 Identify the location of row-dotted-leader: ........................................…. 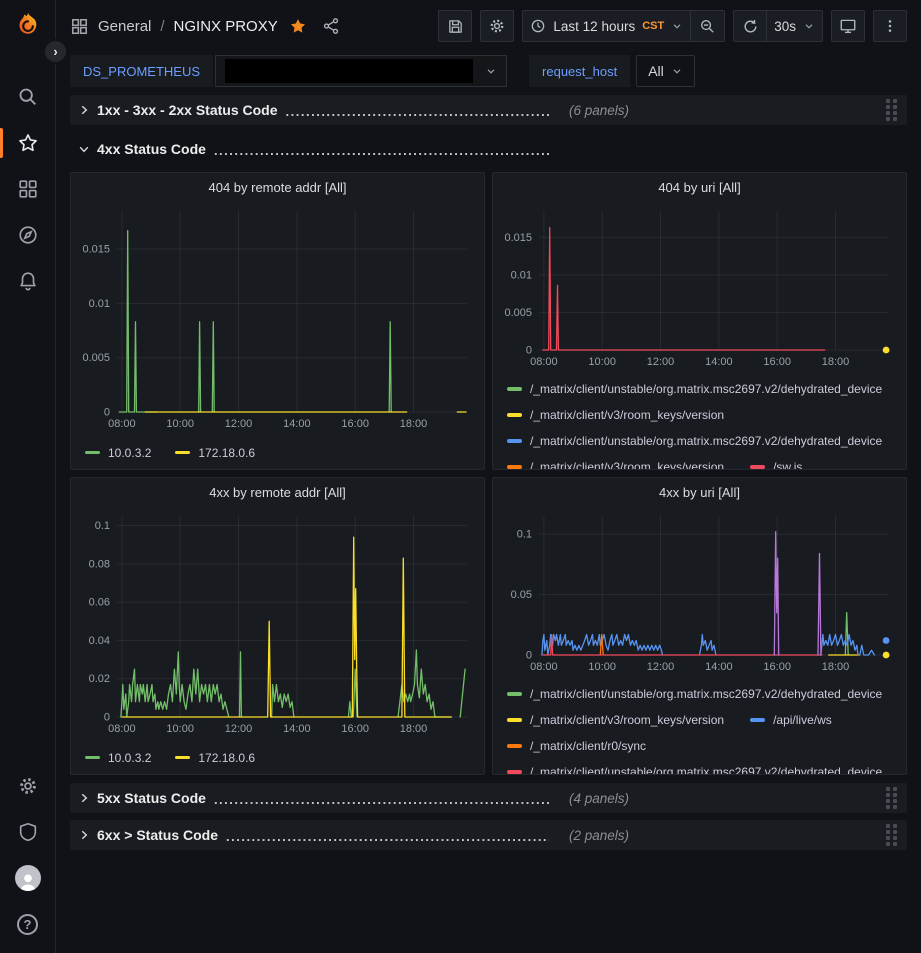
(381, 799).